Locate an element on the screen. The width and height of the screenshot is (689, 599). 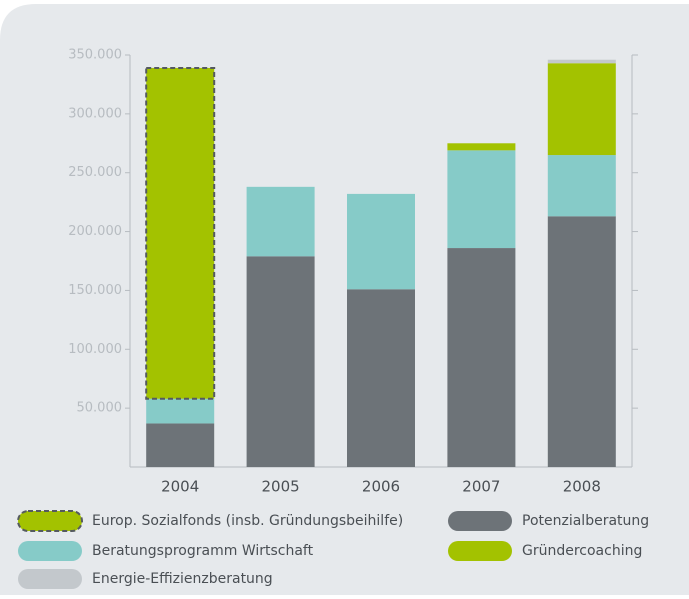
legend-label: Potenzialberatung is located at coordinates (585, 521).